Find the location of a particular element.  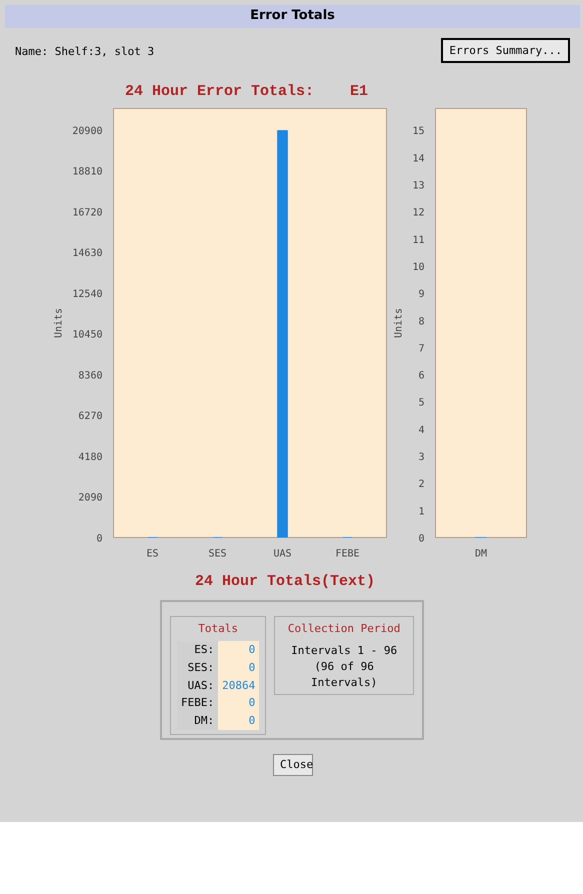

y-tick-label: 2090 is located at coordinates (90, 498).